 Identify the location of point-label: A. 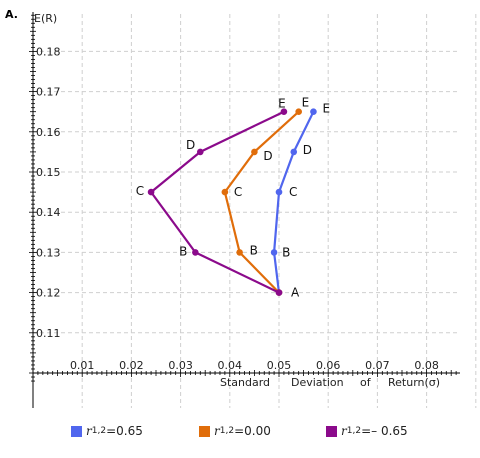
(295, 293).